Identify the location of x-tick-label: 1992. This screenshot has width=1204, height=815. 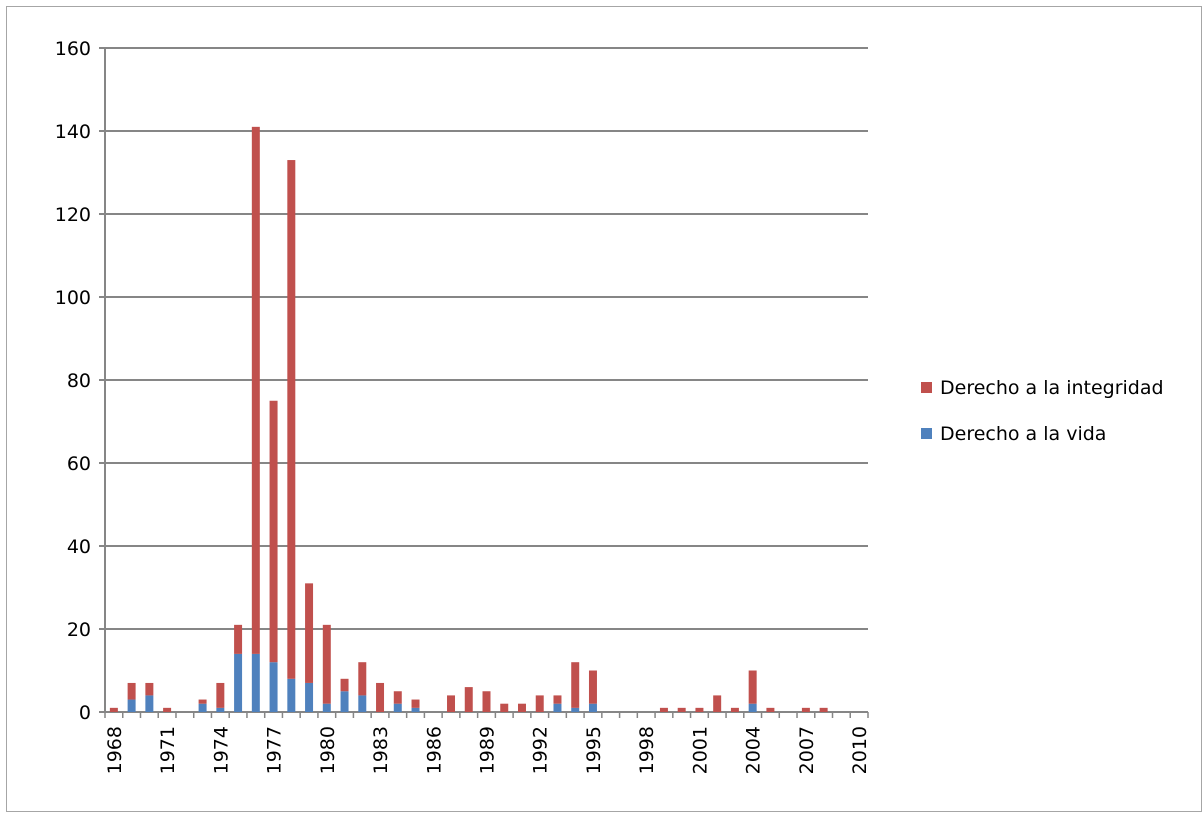
(541, 750).